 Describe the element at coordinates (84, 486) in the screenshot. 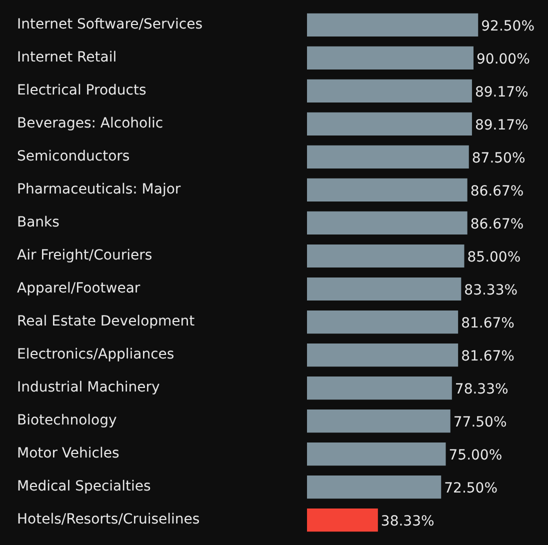

I see `y-tick-label: Medical Specialties` at that location.